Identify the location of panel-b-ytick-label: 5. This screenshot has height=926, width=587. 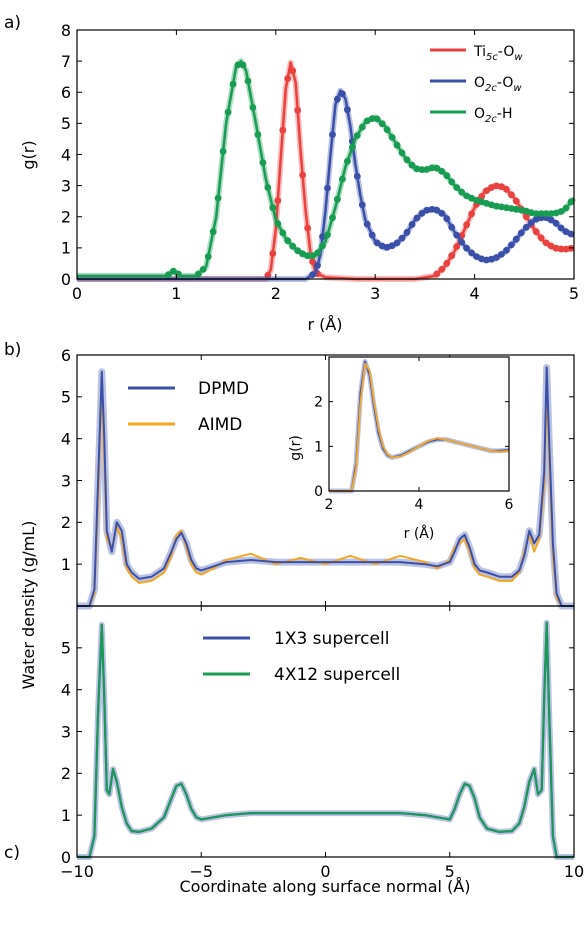
(66, 397).